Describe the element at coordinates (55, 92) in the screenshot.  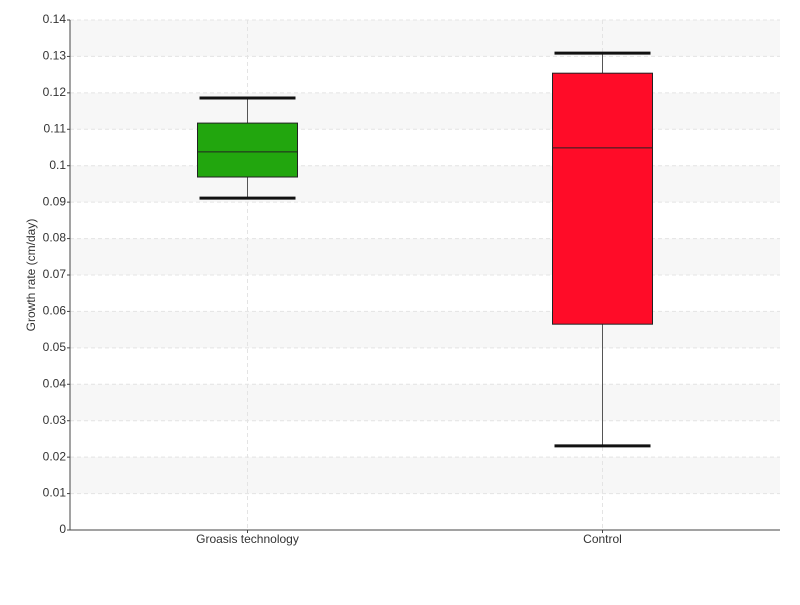
I see `y-tick-label: 0.12` at that location.